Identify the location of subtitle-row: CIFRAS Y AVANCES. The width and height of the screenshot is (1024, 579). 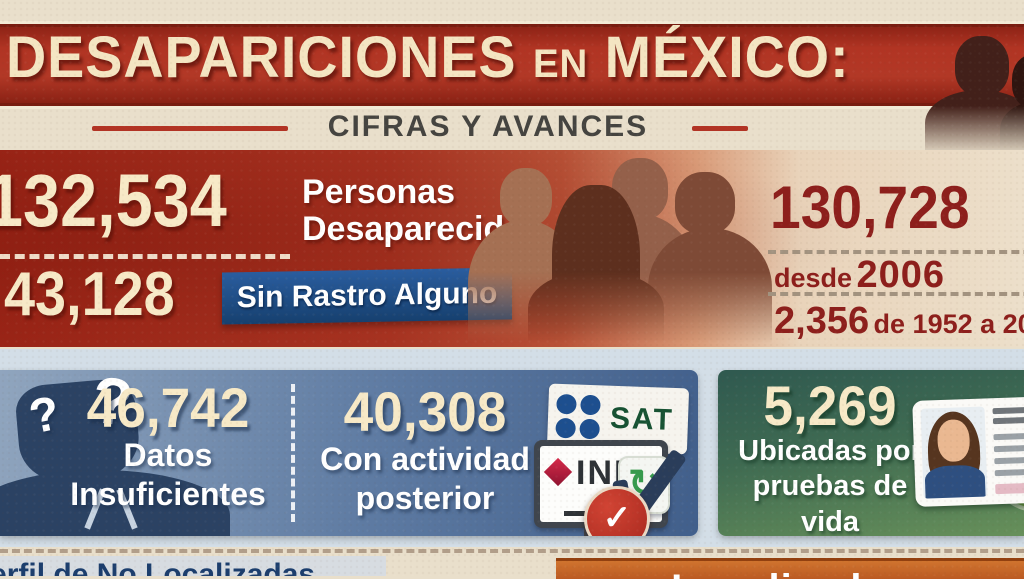
(512, 130).